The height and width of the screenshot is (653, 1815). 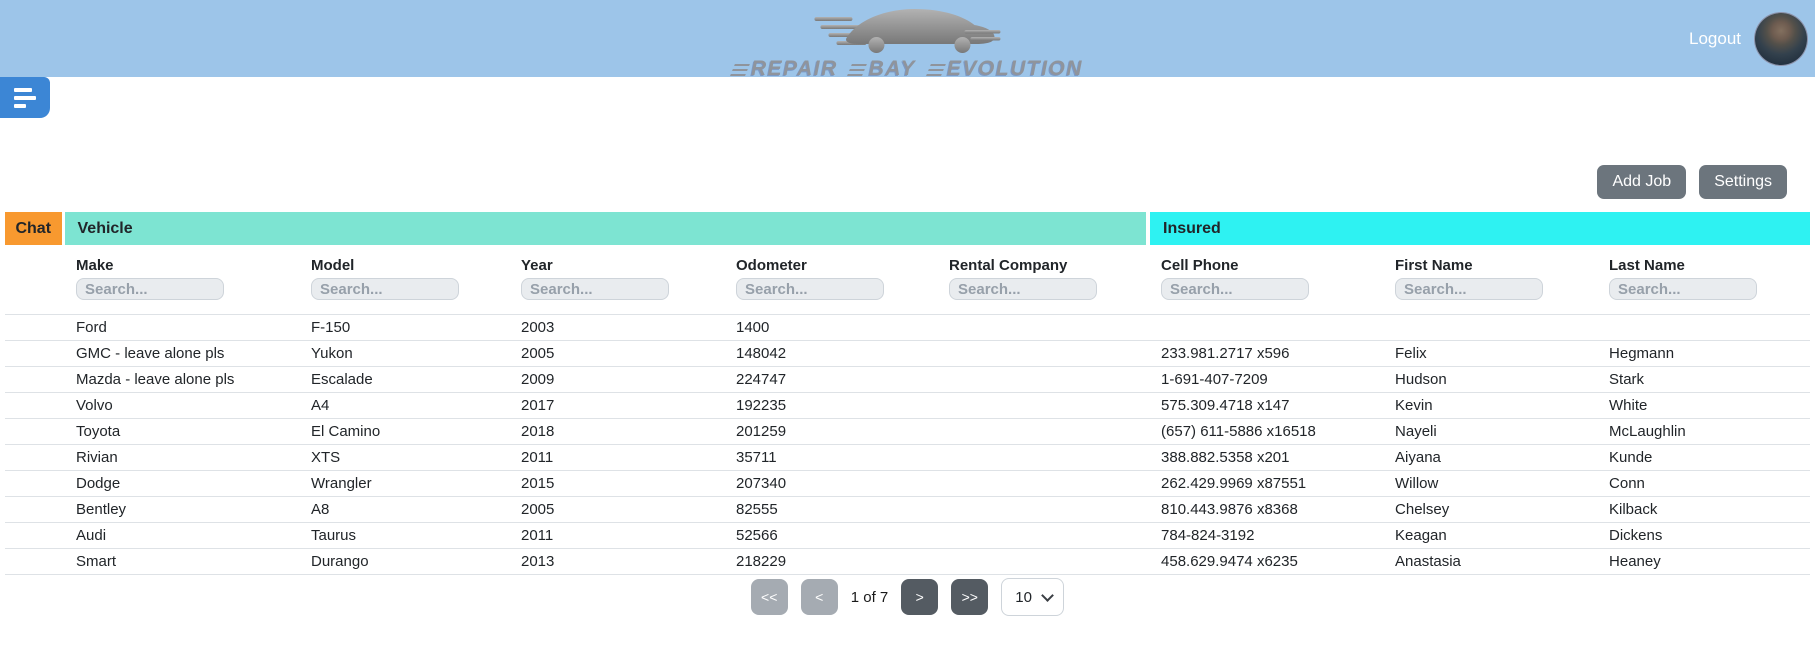 What do you see at coordinates (819, 597) in the screenshot?
I see `prev-page-button: <` at bounding box center [819, 597].